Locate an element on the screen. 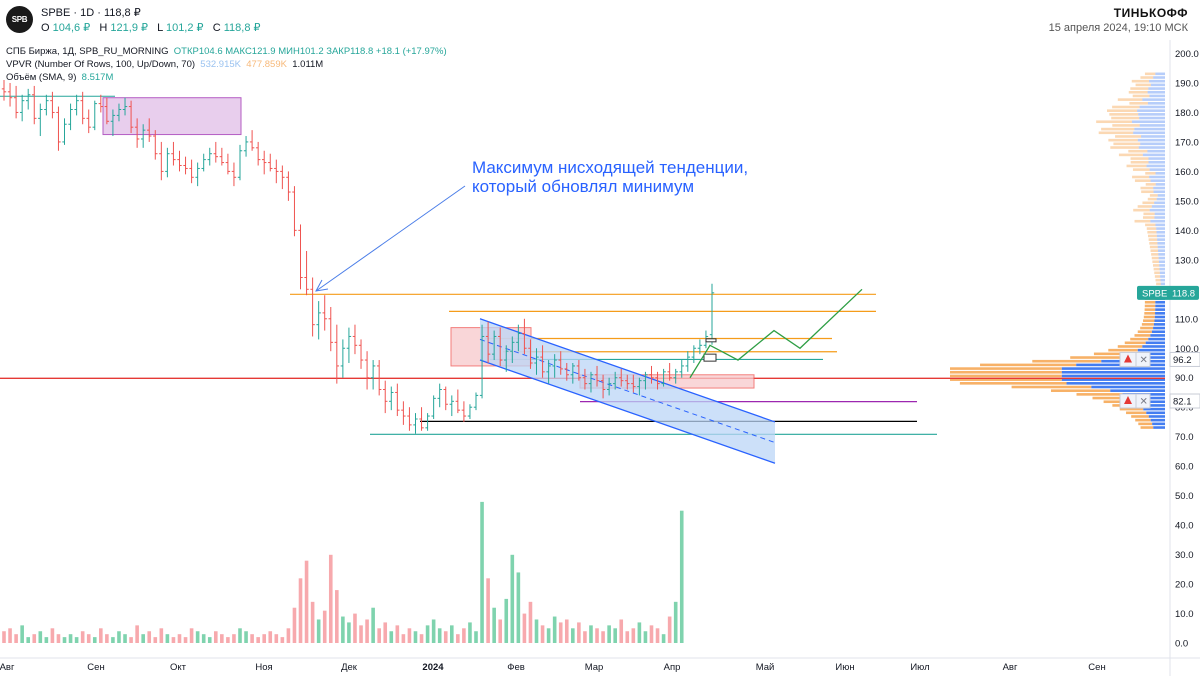 The height and width of the screenshot is (676, 1200). price-tick-label: 10.0 is located at coordinates (1184, 614).